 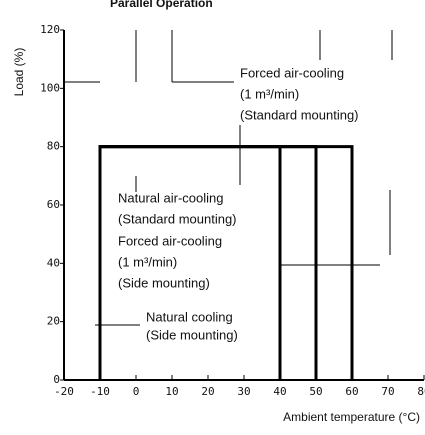 I want to click on y-tick-label: 0, so click(x=56, y=379).